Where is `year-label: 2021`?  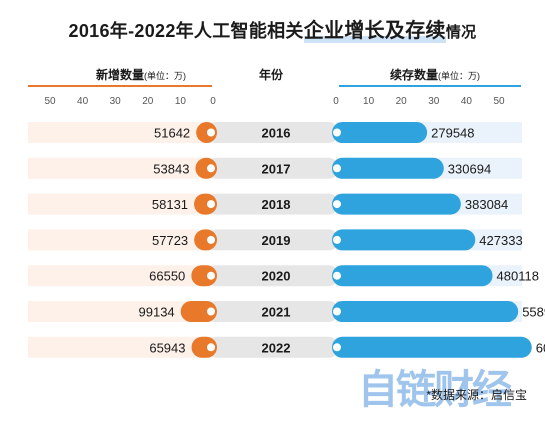 year-label: 2021 is located at coordinates (276, 312).